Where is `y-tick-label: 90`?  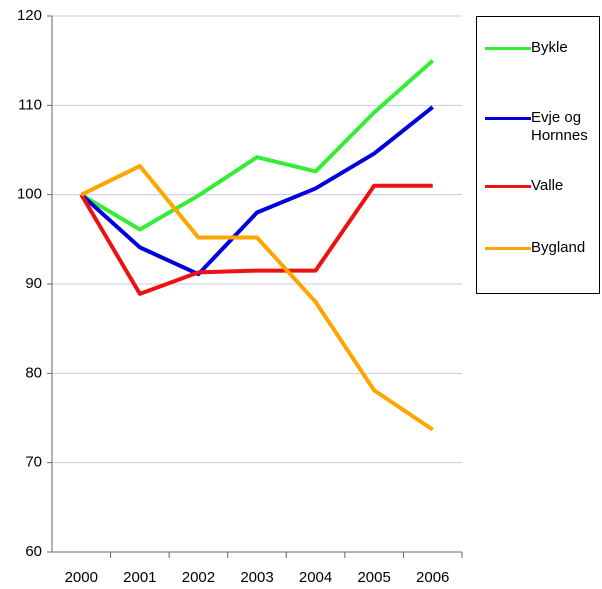 y-tick-label: 90 is located at coordinates (33, 283).